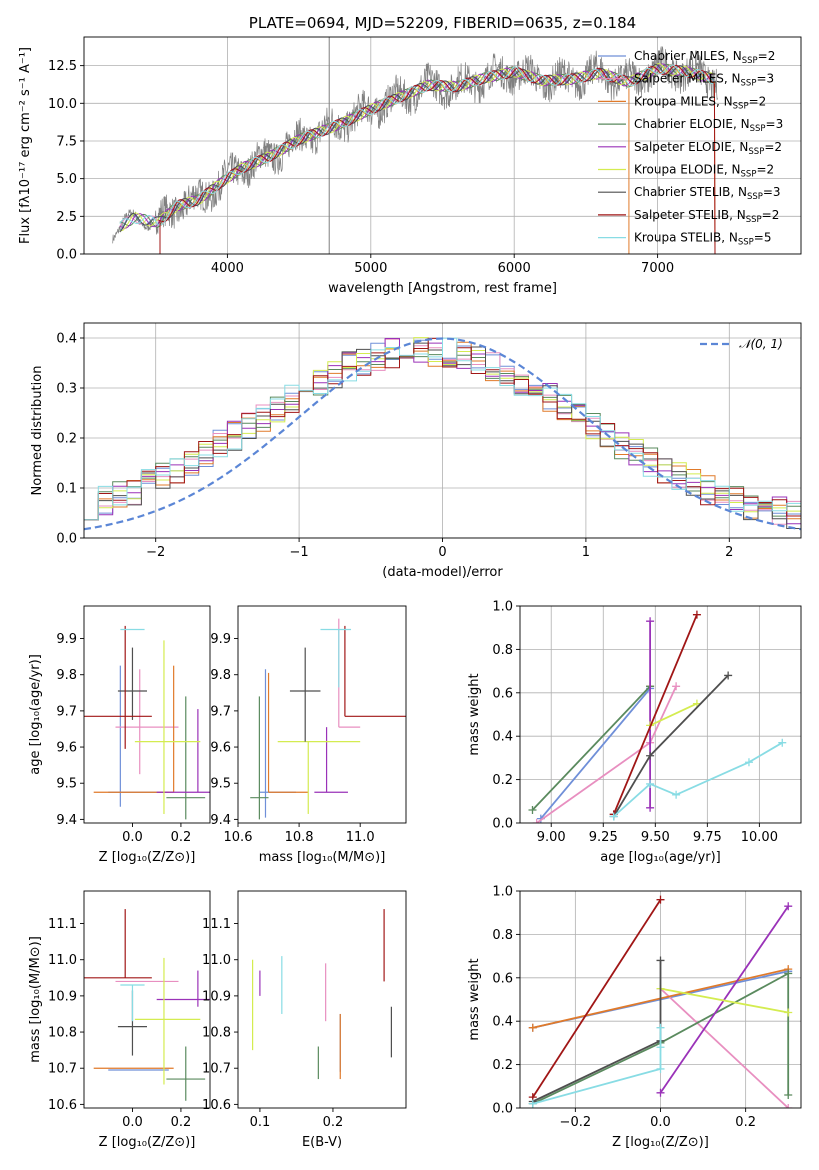  I want to click on x-tick-label: −1, so click(299, 552).